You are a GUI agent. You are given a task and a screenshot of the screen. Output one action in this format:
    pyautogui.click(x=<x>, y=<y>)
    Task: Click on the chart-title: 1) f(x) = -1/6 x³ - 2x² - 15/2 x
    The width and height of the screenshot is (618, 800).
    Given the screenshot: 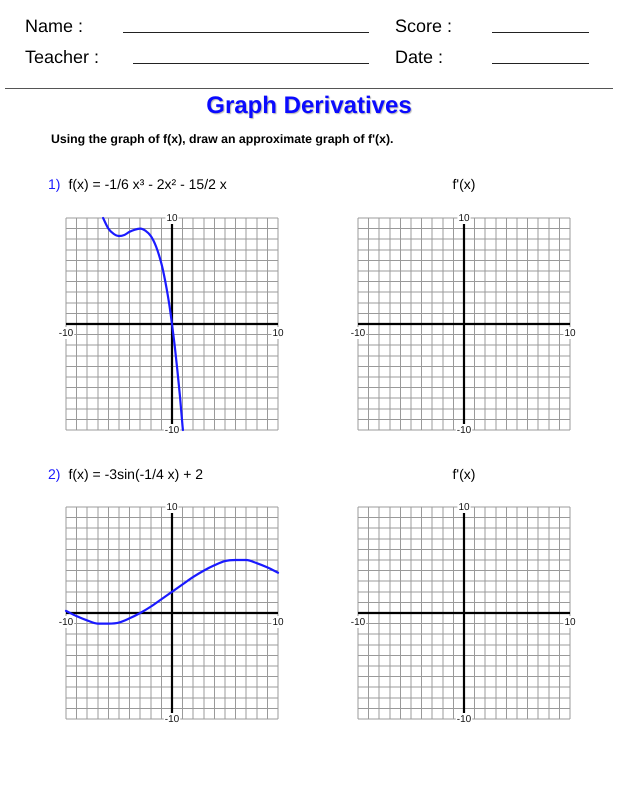 What is the action you would take?
    pyautogui.click(x=137, y=184)
    